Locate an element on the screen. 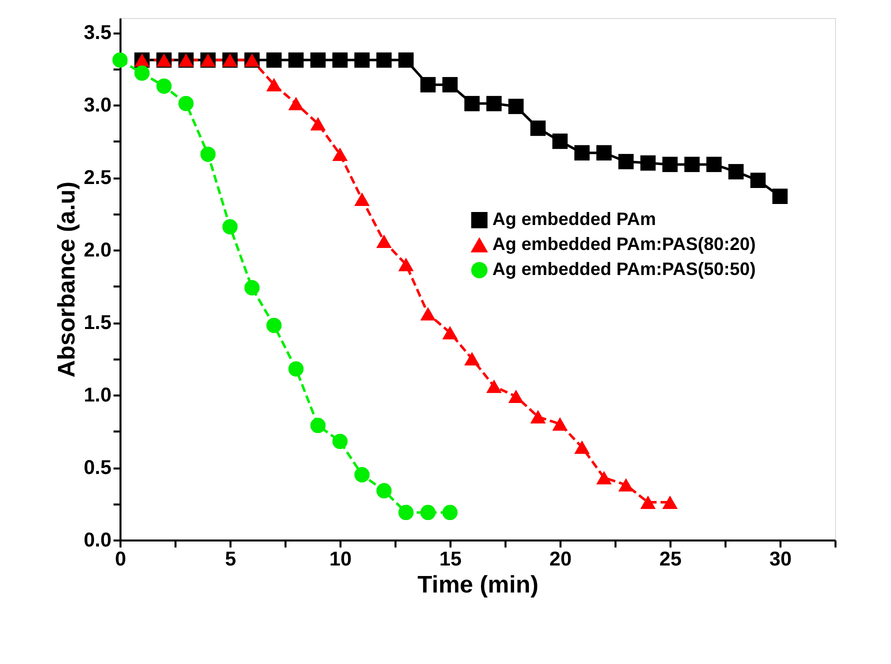  y-tick-label: 1.5 is located at coordinates (98, 323).